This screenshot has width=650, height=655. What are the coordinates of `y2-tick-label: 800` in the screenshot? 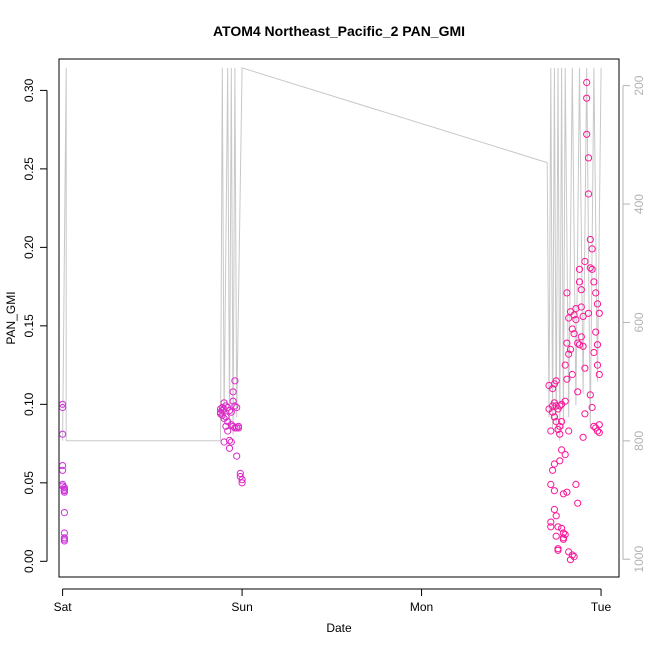 It's located at (639, 441).